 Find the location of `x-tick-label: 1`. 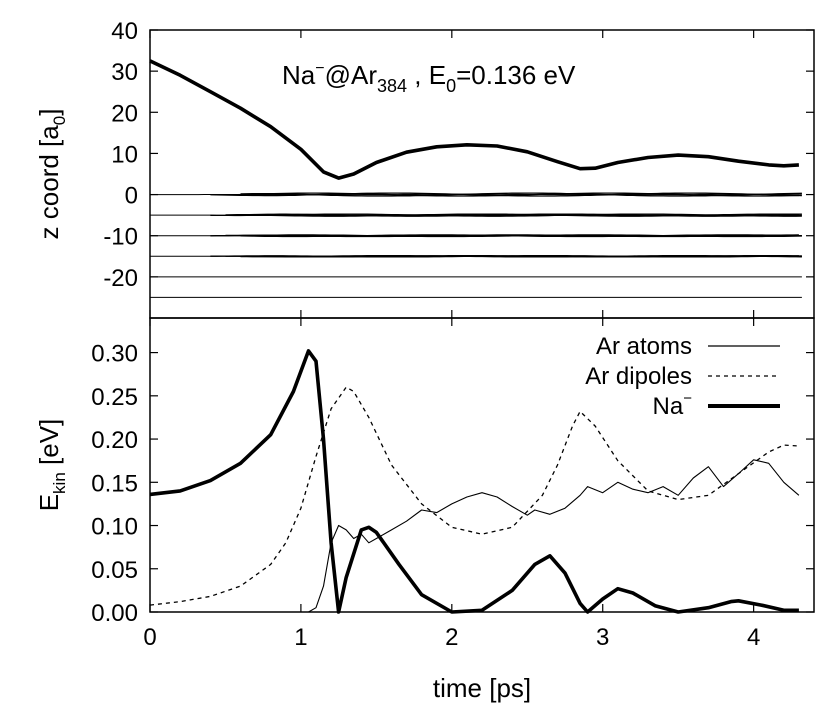

x-tick-label: 1 is located at coordinates (300, 637).